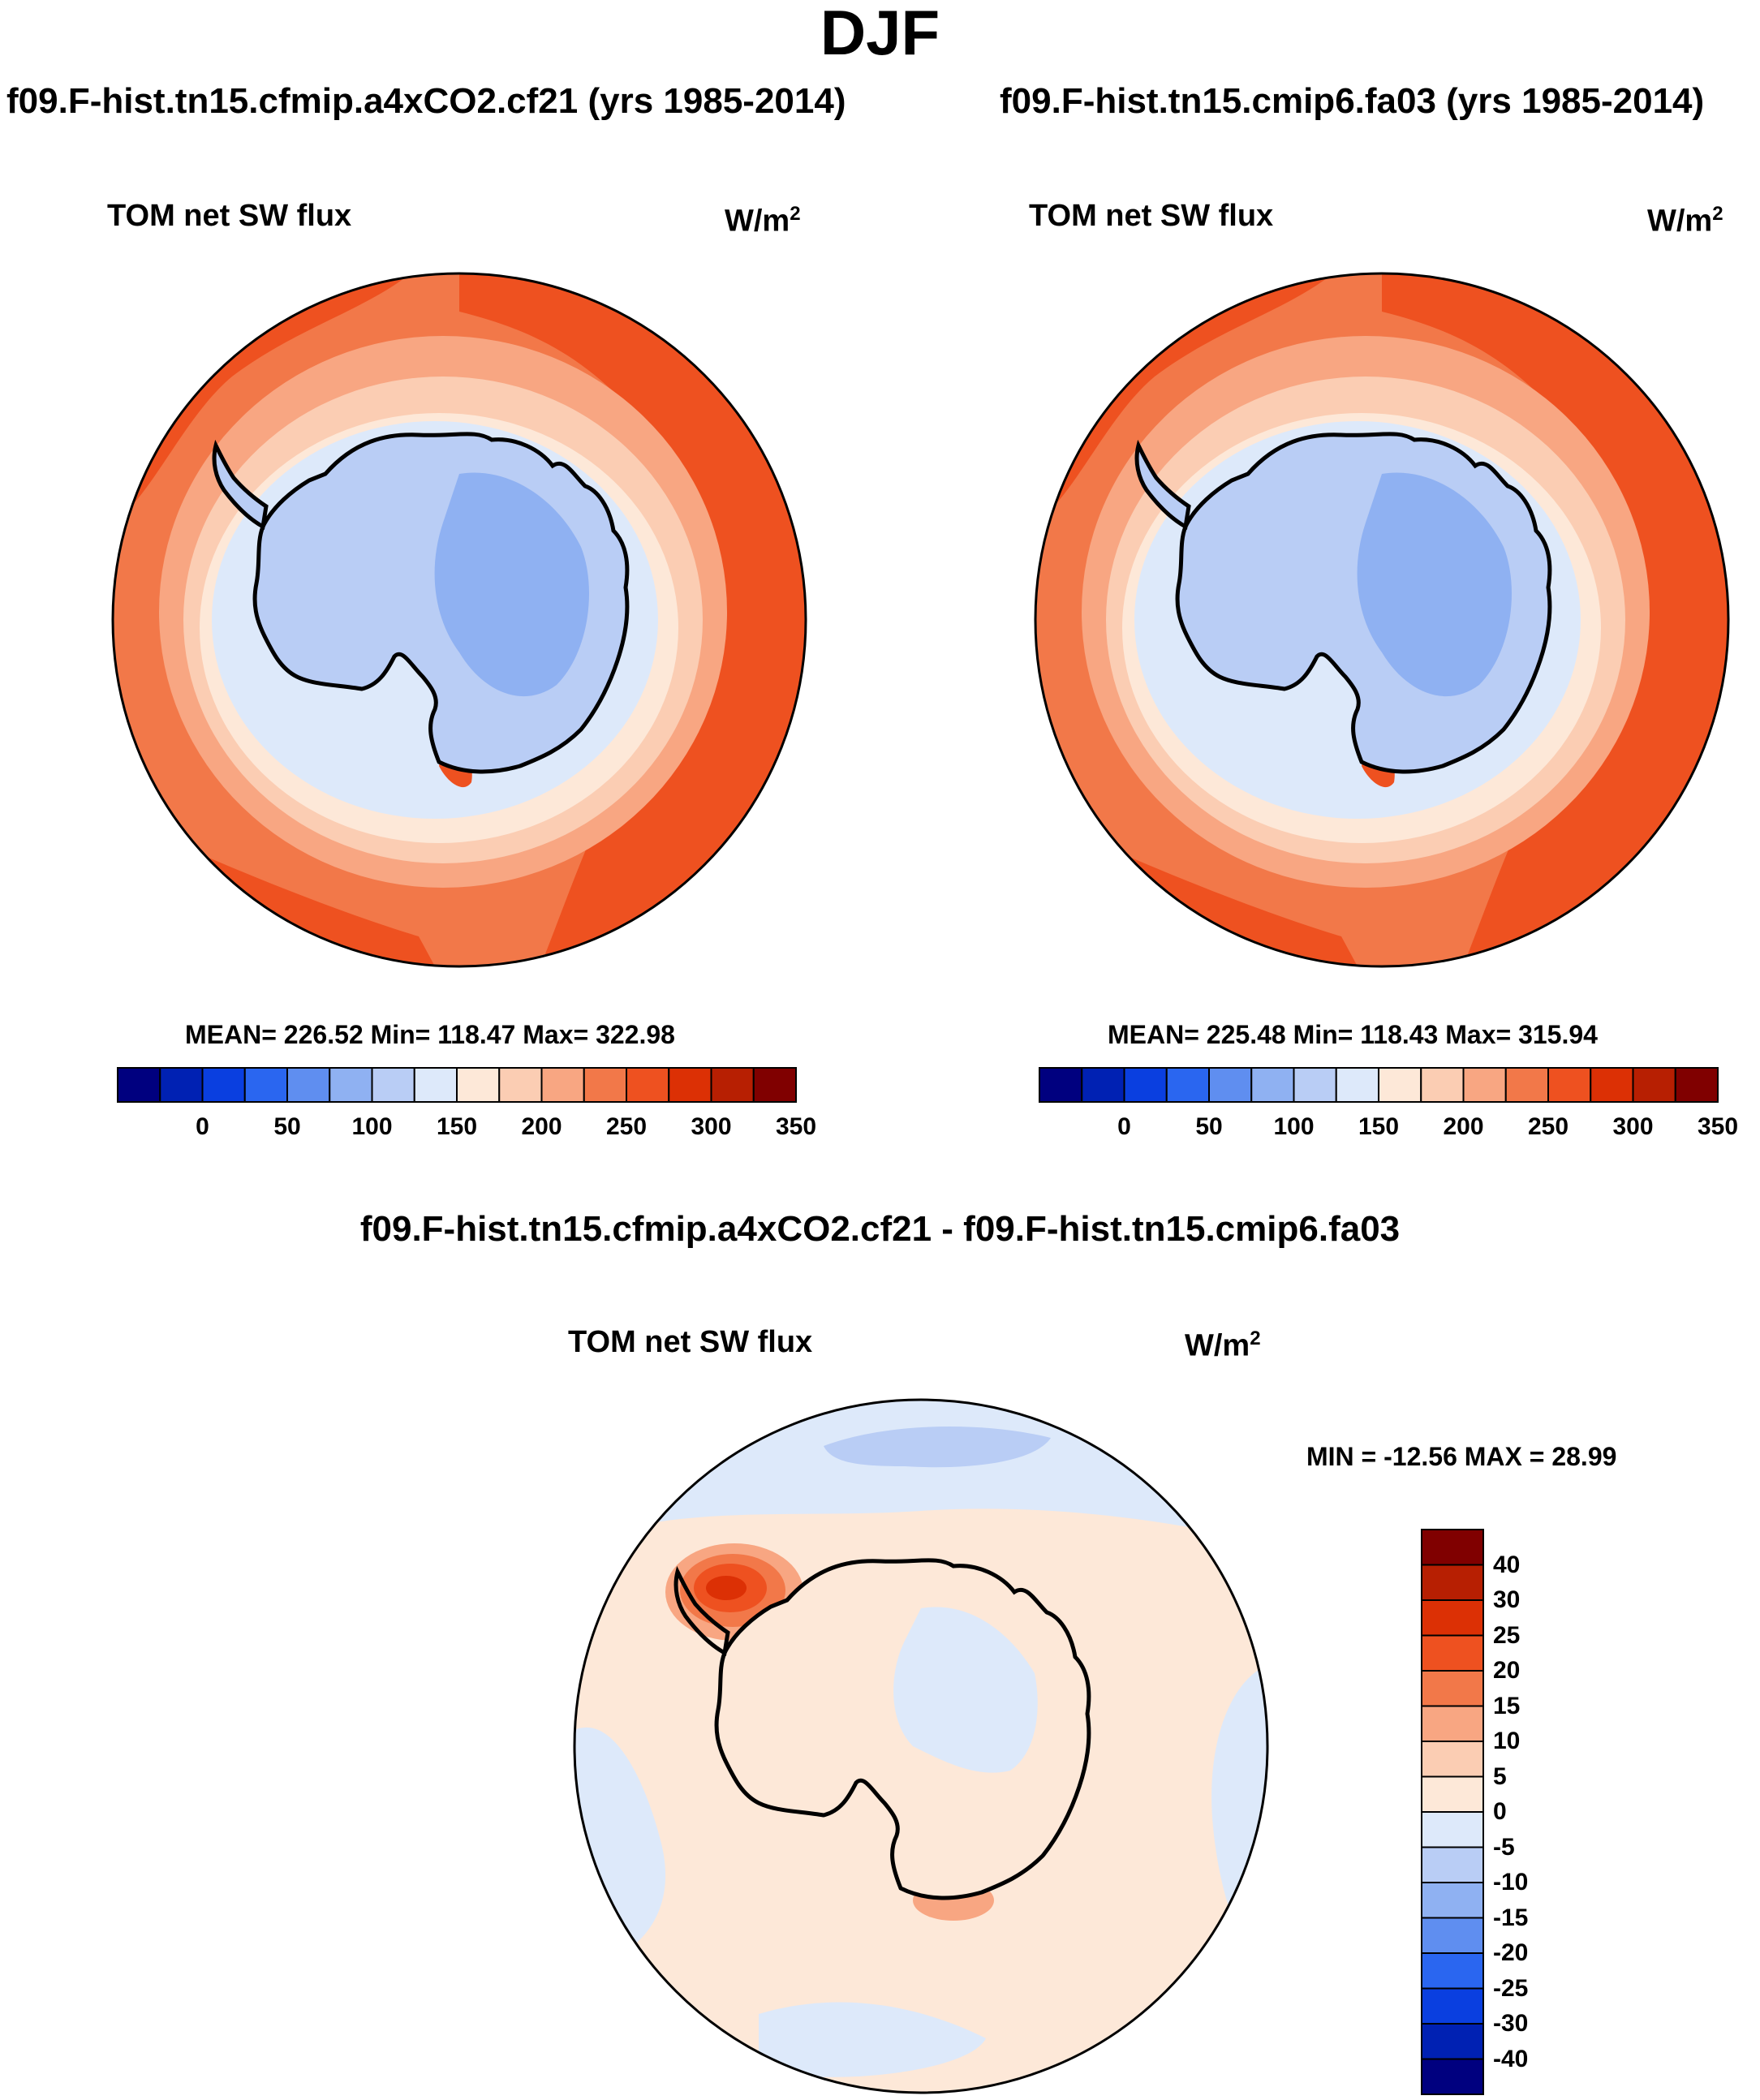 This screenshot has width=1760, height=2100. Describe the element at coordinates (726, 1588) in the screenshot. I see `diff-hotspot-core` at that location.